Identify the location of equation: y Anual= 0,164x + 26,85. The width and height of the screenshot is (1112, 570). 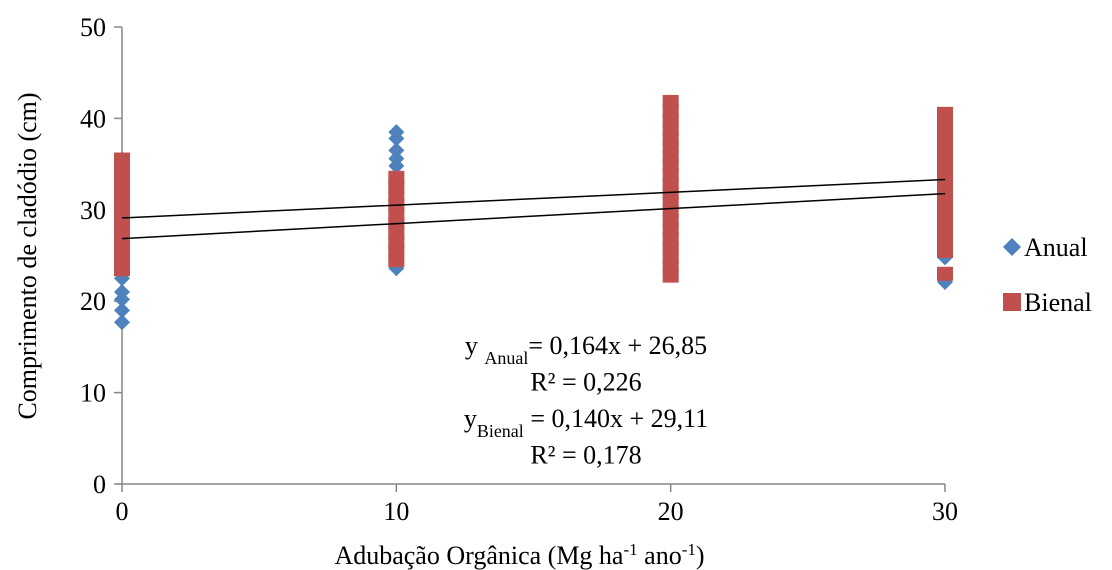
(586, 349).